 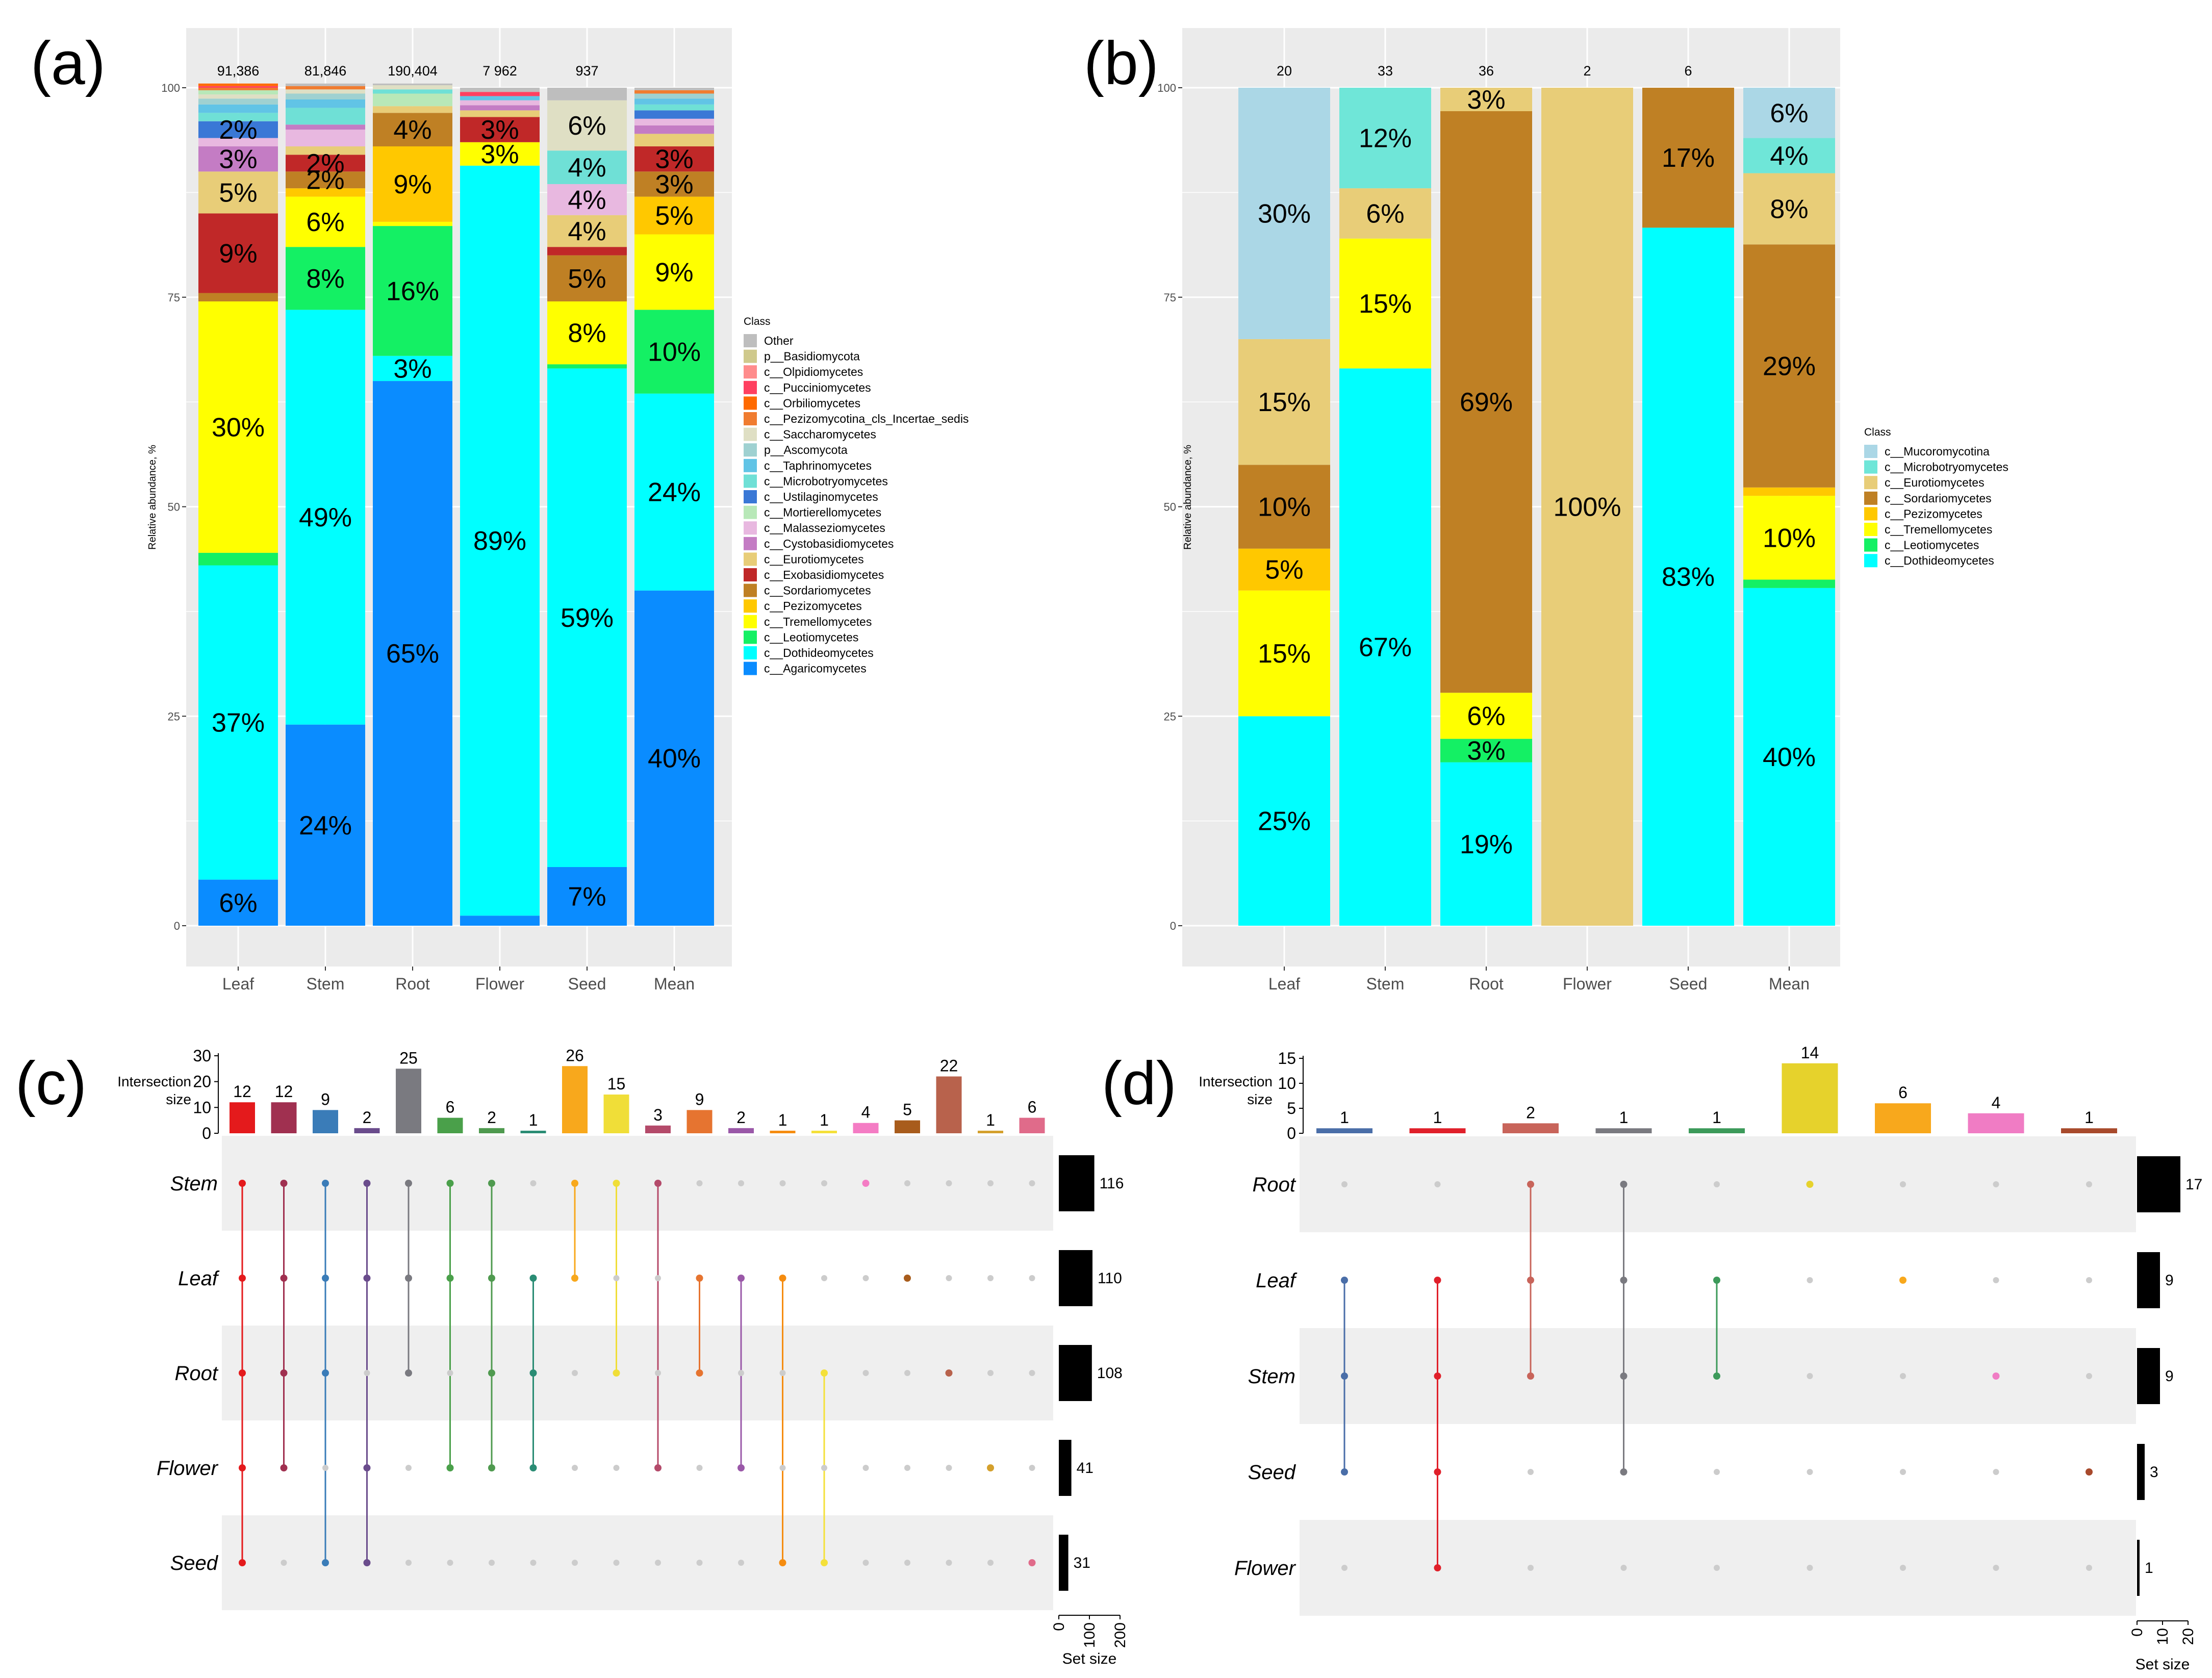 I want to click on a-bar-stem-c-cystobasidiomycetes, so click(x=325, y=127).